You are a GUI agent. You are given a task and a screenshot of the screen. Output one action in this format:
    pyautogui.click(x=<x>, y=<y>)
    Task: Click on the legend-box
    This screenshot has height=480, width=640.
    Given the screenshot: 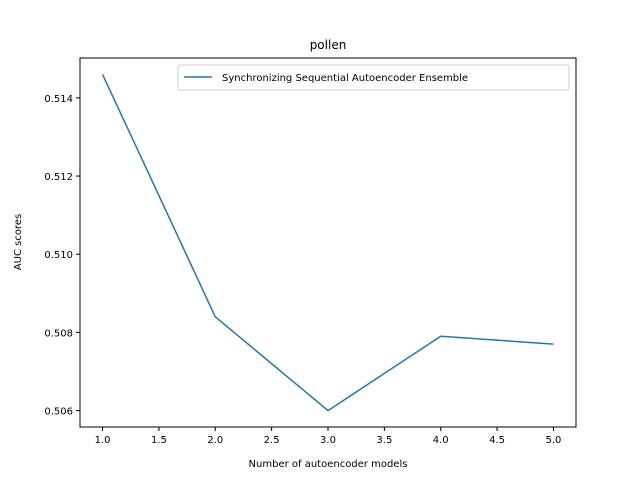 What is the action you would take?
    pyautogui.click(x=373, y=77)
    